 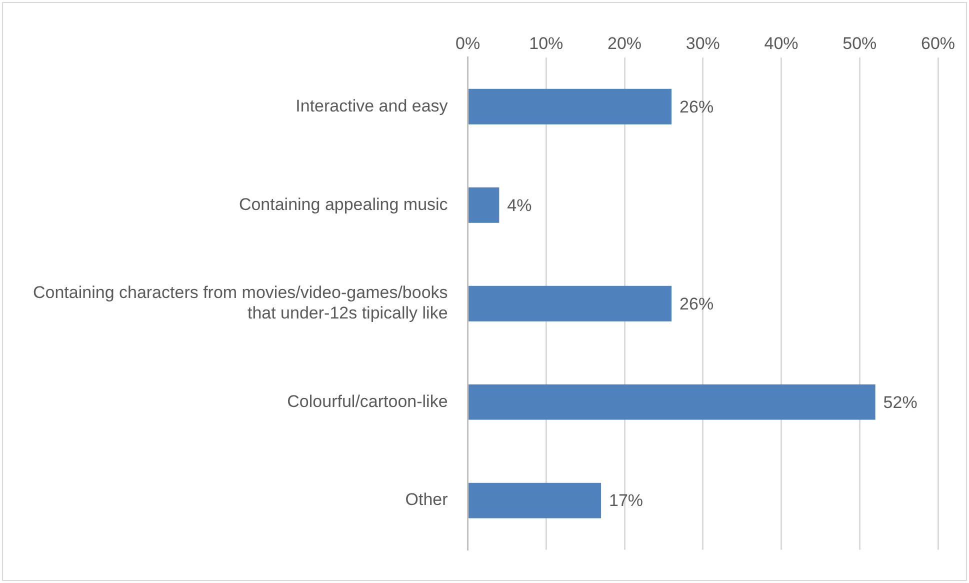 I want to click on y-tick-label: Containing appealing music, so click(x=343, y=204).